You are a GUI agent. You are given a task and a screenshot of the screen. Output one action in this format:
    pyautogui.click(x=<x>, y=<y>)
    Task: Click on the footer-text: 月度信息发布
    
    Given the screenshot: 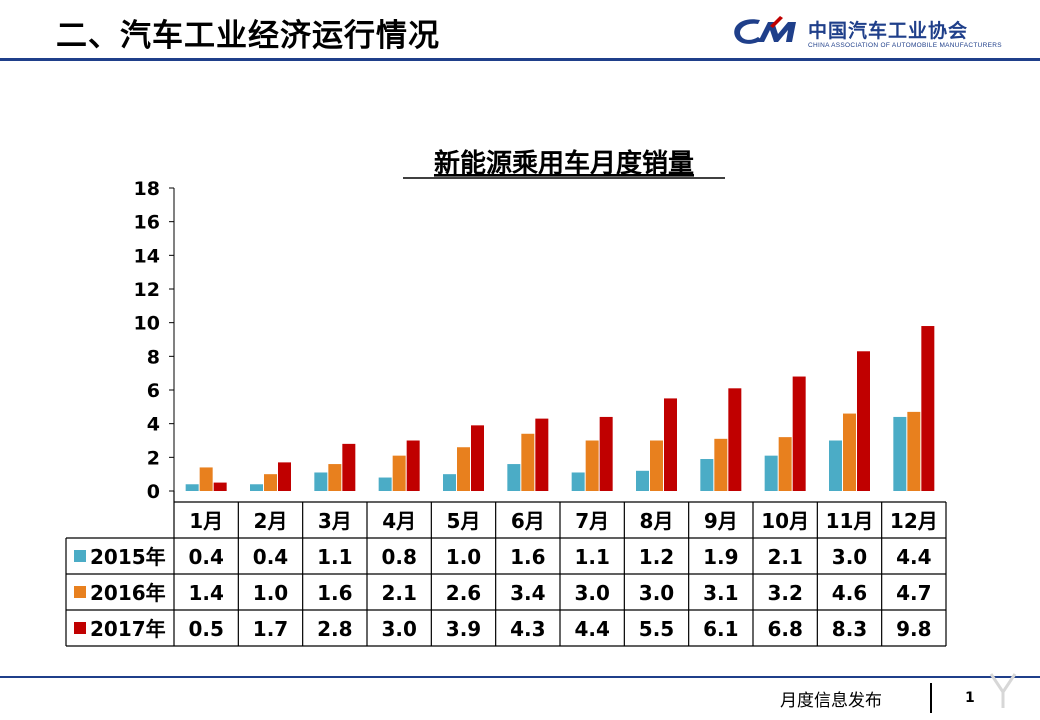 What is the action you would take?
    pyautogui.click(x=831, y=701)
    